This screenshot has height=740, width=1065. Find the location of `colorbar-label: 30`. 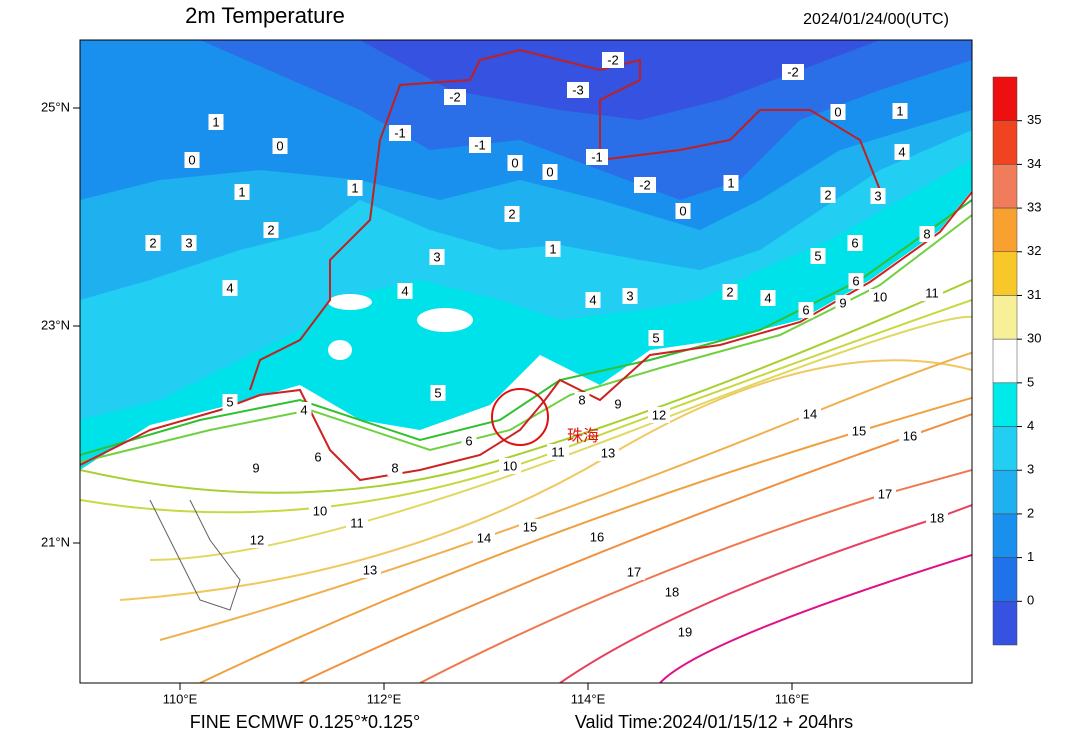

colorbar-label: 30 is located at coordinates (1034, 338).